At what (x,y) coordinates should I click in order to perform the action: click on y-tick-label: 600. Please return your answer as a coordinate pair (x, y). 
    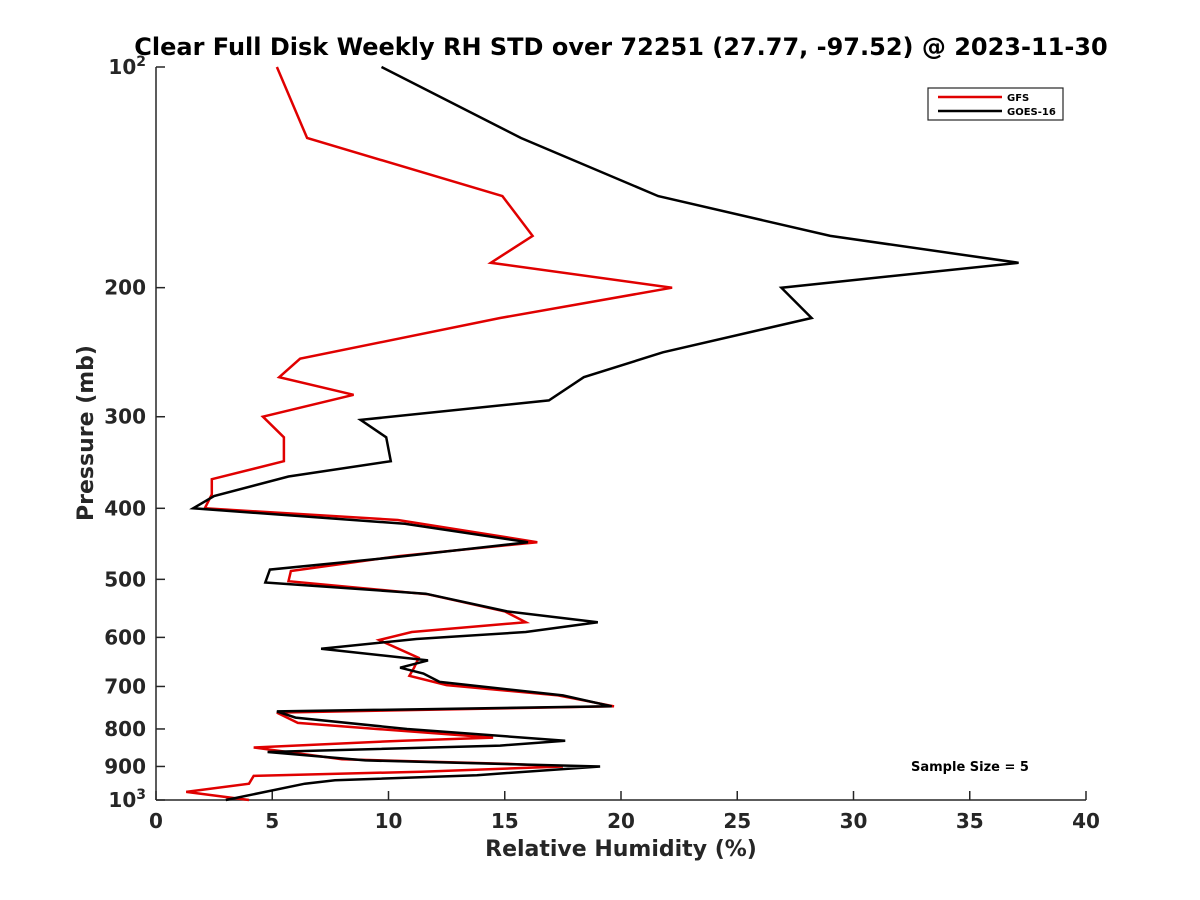
    Looking at the image, I should click on (125, 637).